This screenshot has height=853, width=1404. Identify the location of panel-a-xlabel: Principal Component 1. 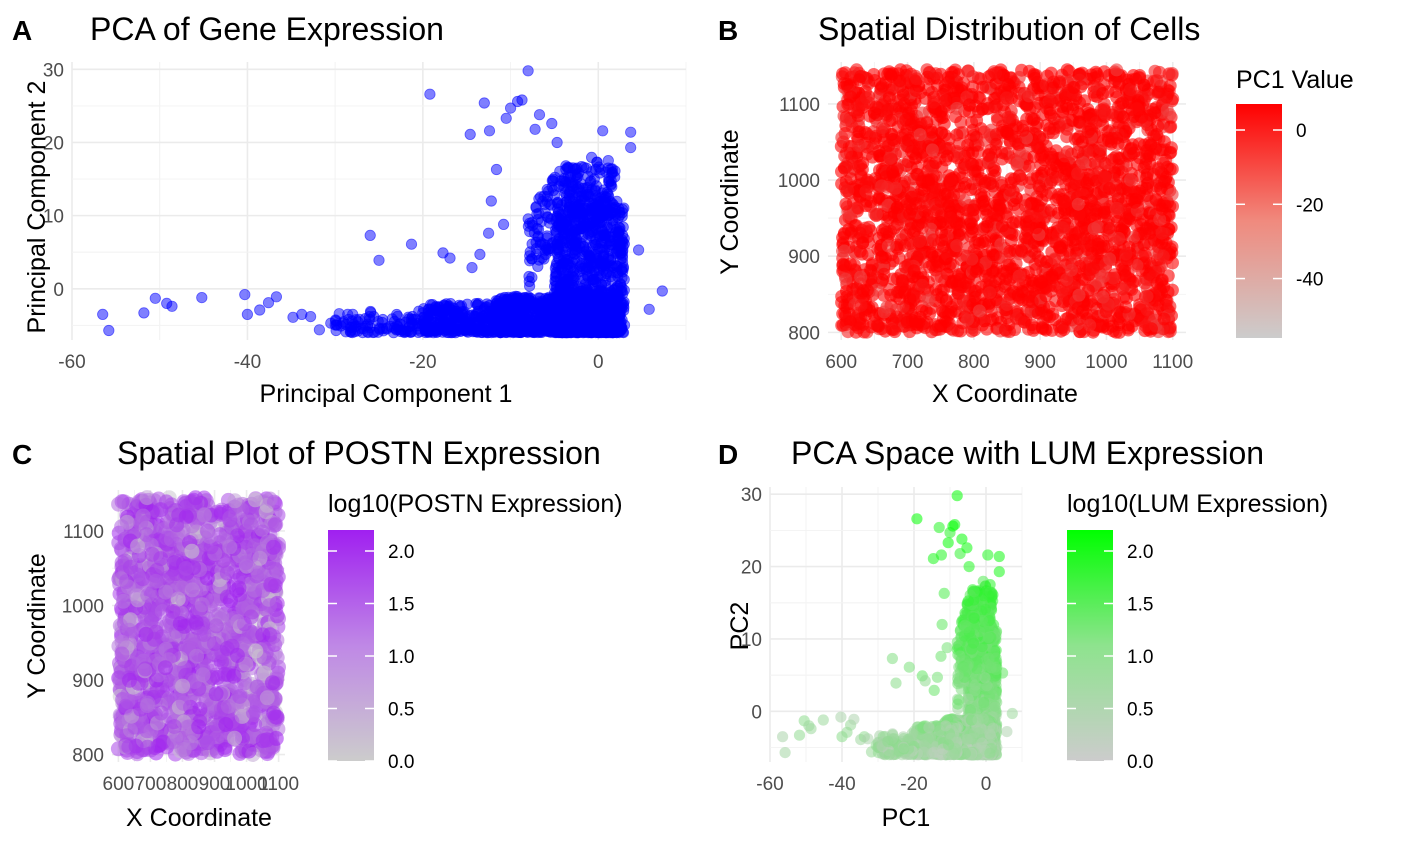
(386, 394).